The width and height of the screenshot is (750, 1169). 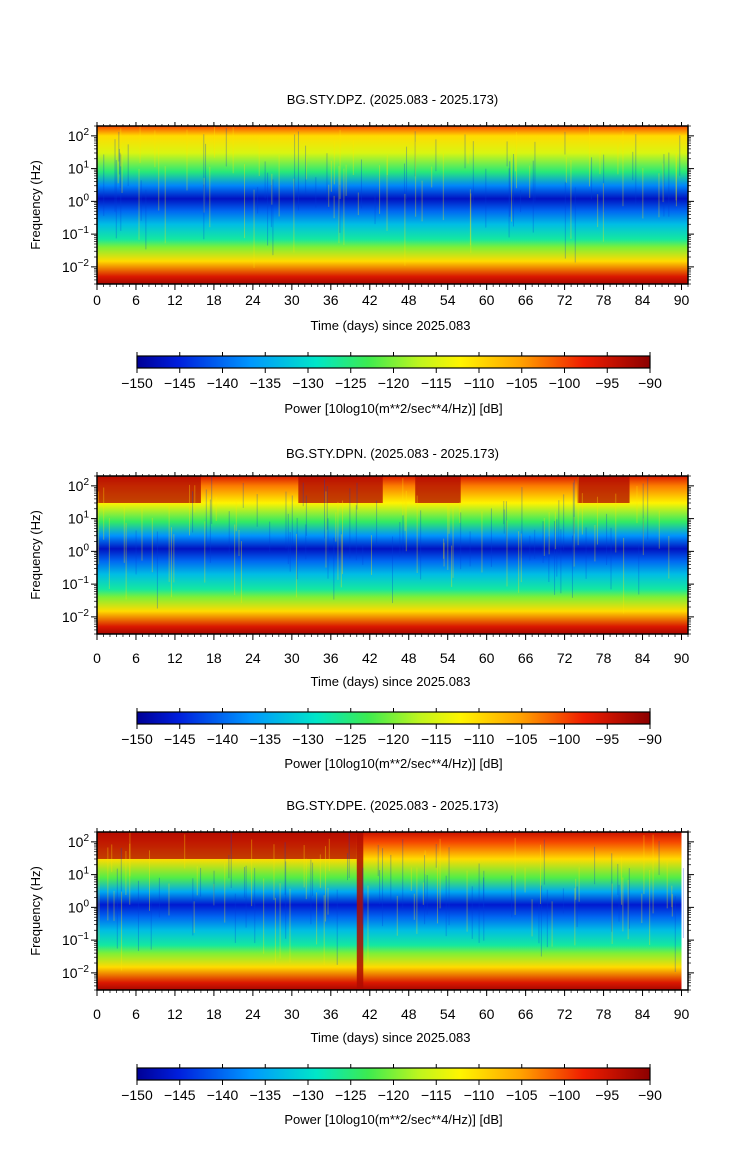 I want to click on x-tick-label: 24, so click(x=253, y=658).